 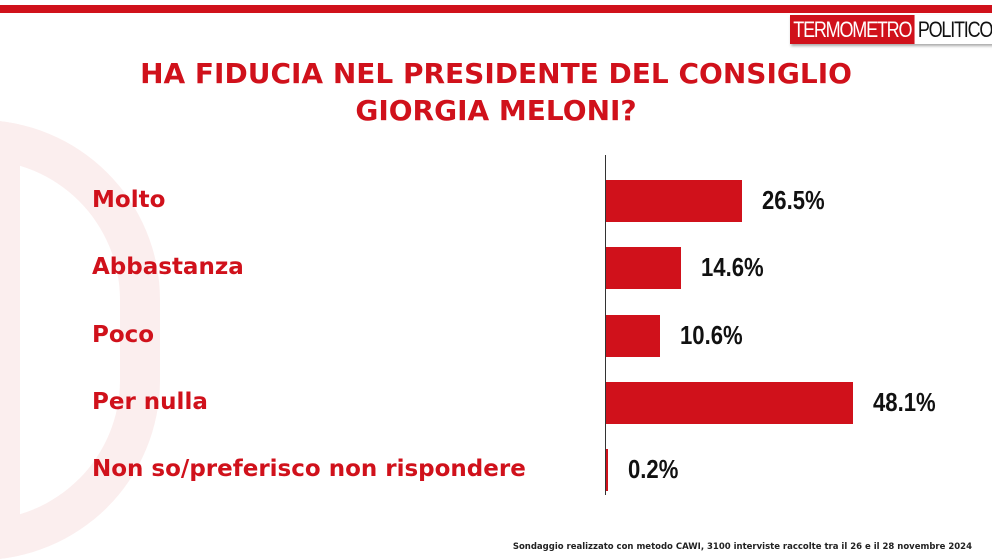 What do you see at coordinates (496, 73) in the screenshot?
I see `title-line-1: HA FIDUCIA NEL PRESIDENTE DEL CONSIGLIO` at bounding box center [496, 73].